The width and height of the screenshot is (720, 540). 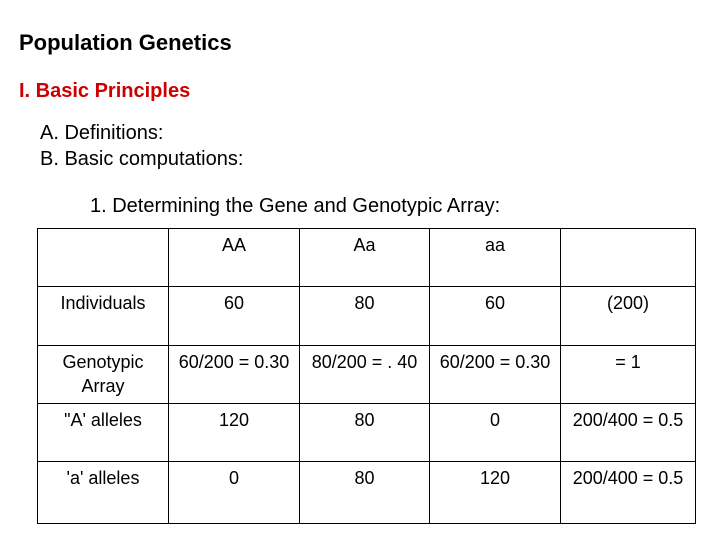 I want to click on table-row-a-alleles: 'a' alleles 0 80 120 200/400 = 0.5, so click(x=366, y=492).